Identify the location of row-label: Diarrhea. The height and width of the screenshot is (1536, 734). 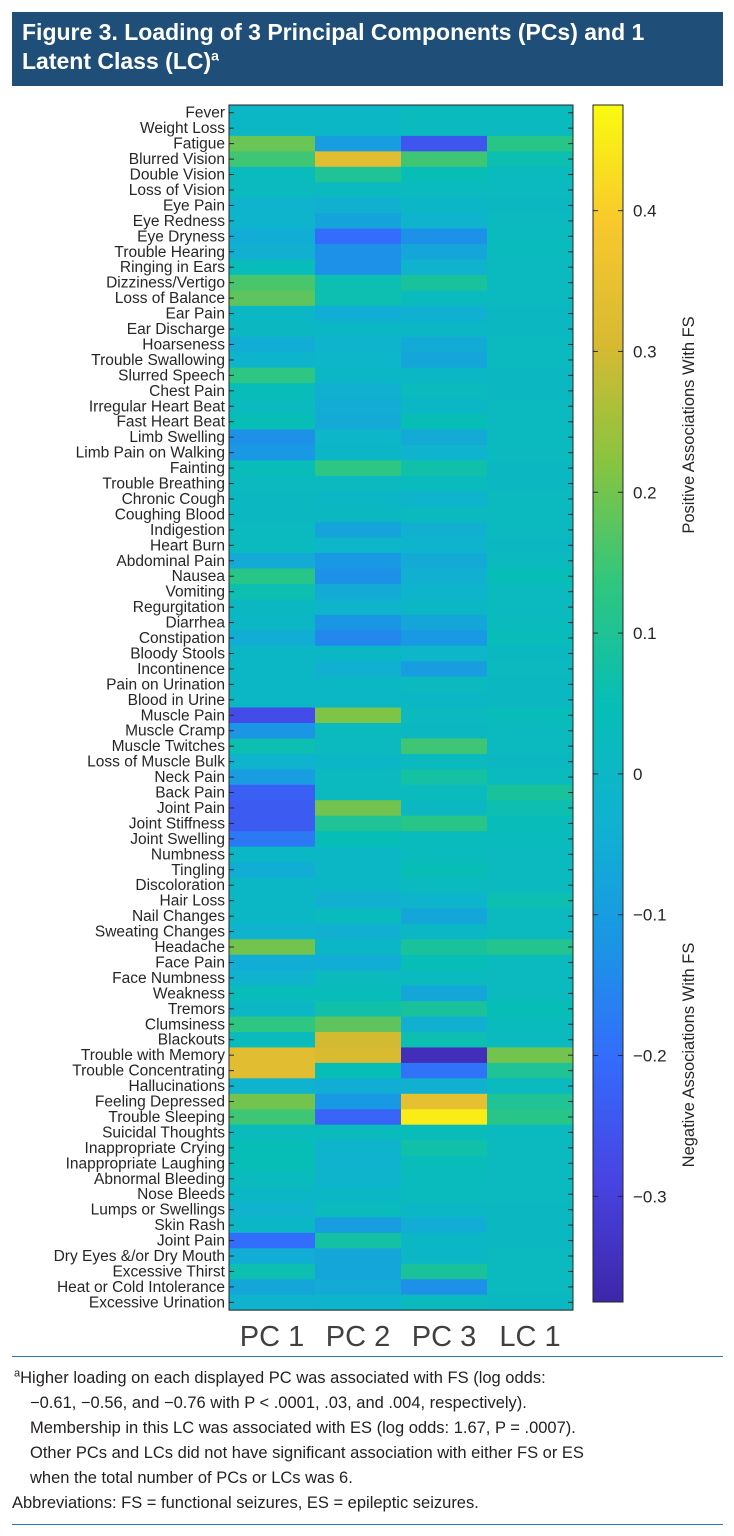
(196, 623).